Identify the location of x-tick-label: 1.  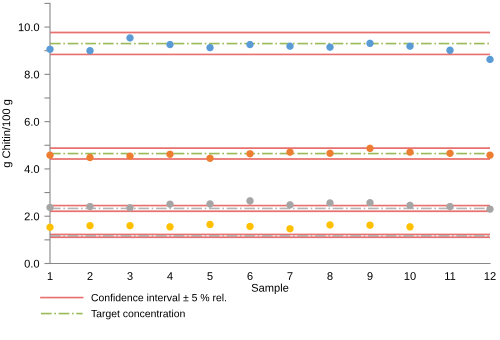
(50, 276).